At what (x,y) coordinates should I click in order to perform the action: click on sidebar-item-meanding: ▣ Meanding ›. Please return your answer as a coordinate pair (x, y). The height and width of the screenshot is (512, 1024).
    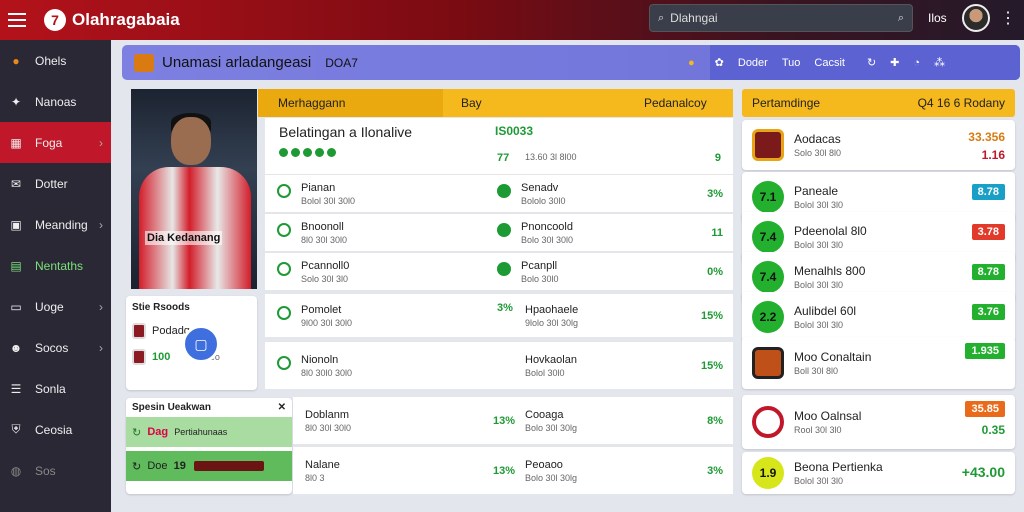
    Looking at the image, I should click on (55, 224).